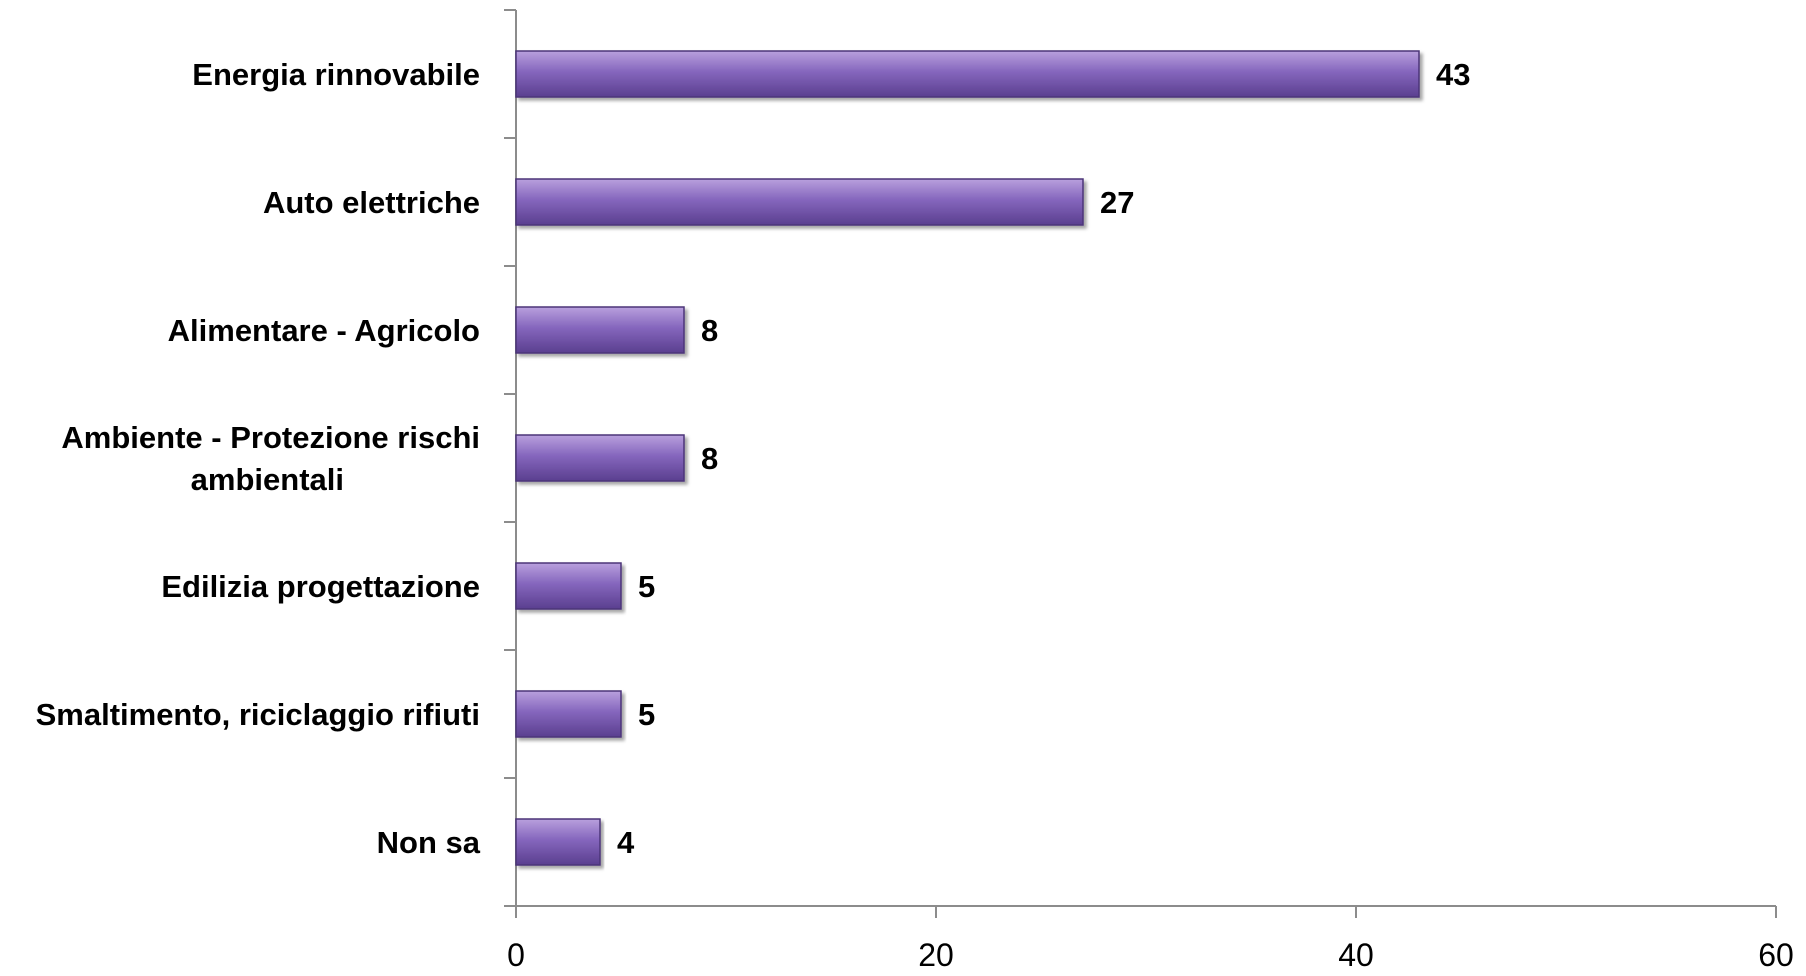 The height and width of the screenshot is (976, 1806). I want to click on x-tick-label: 0, so click(516, 955).